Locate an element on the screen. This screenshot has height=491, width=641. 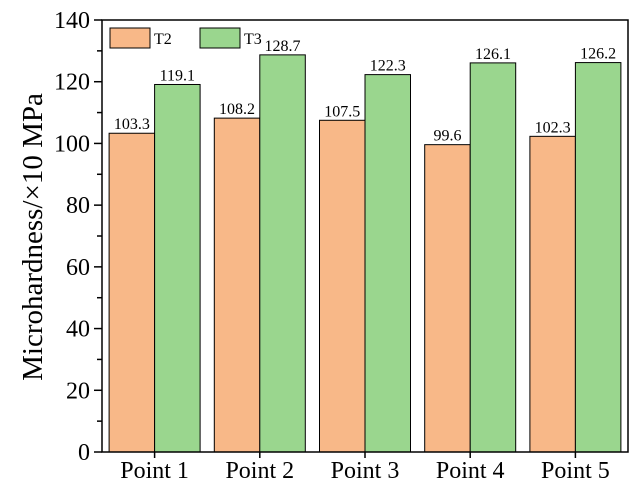
data-label-t3-3: 122.3 is located at coordinates (388, 66).